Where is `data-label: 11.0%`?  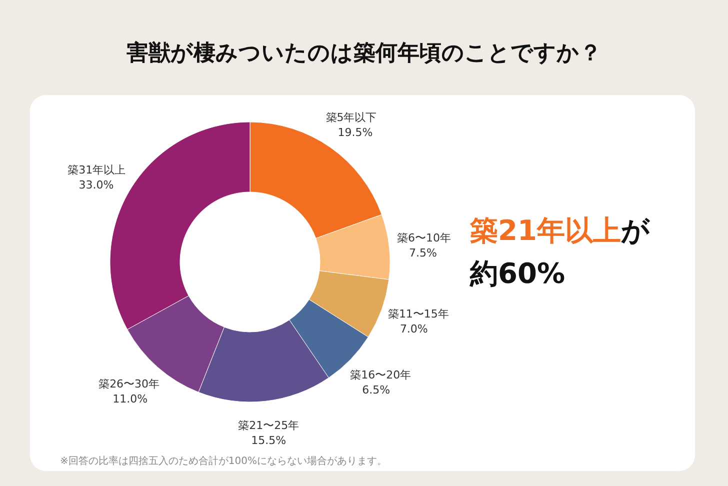
data-label: 11.0% is located at coordinates (130, 399).